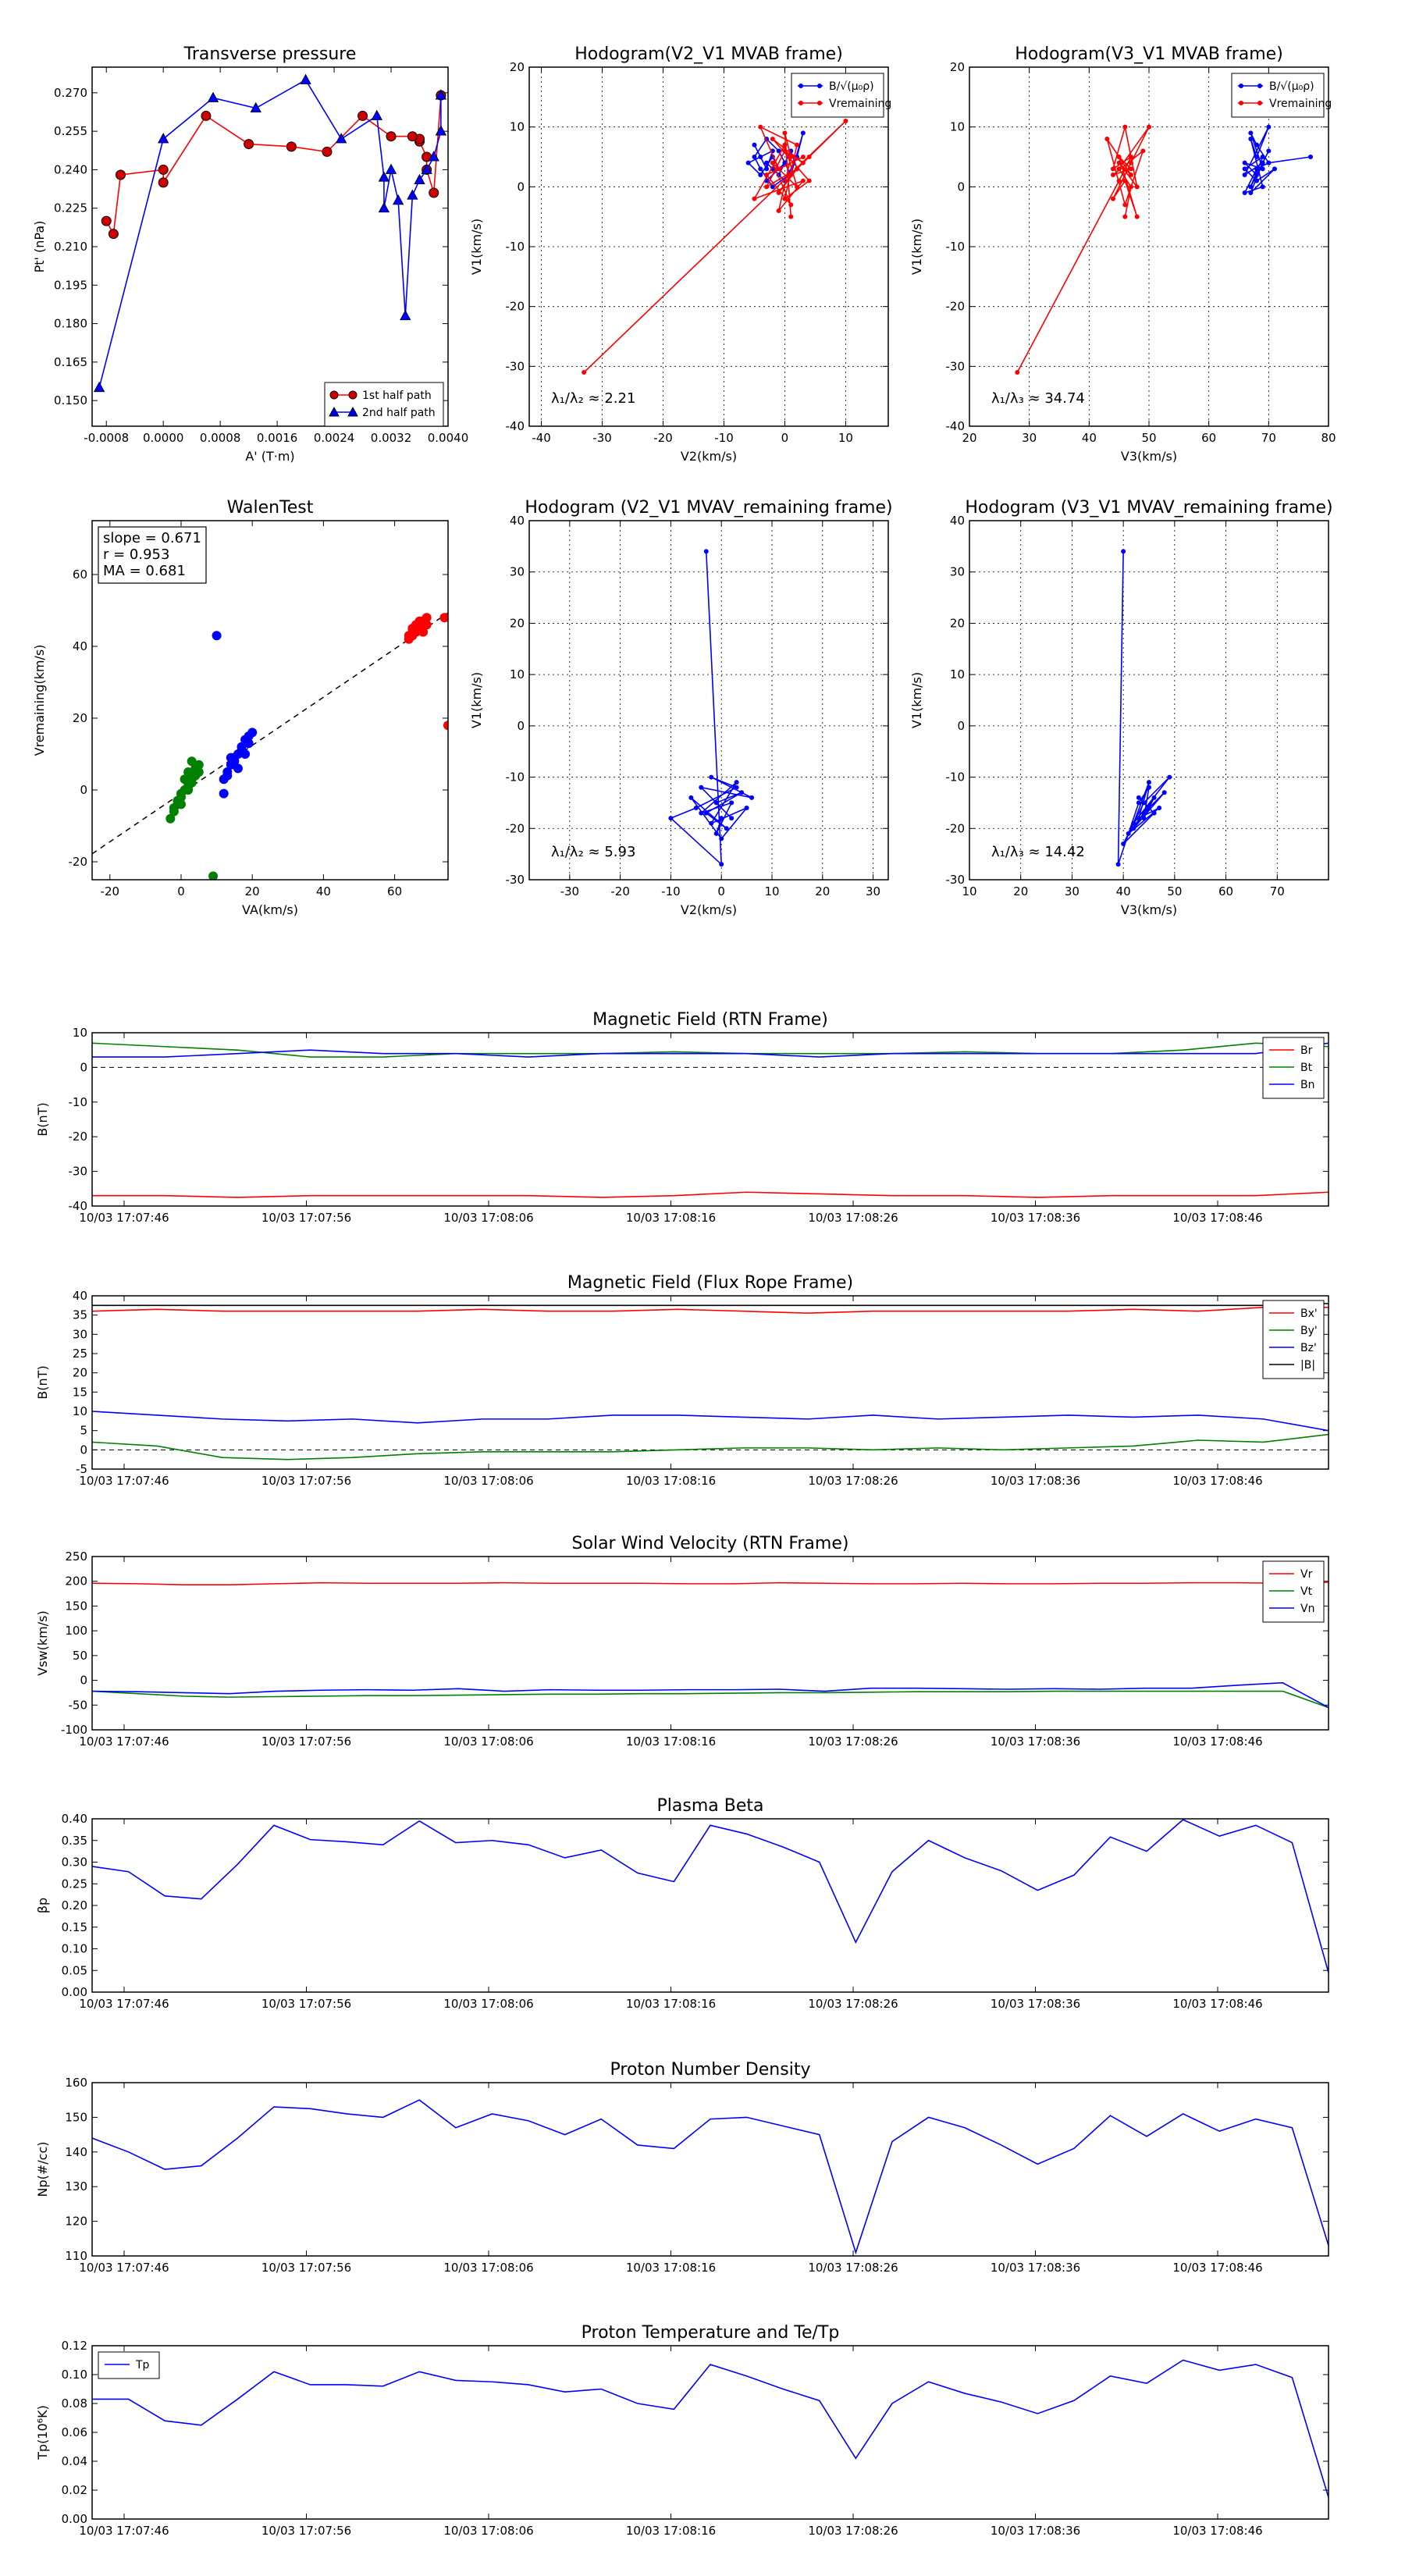 Image resolution: width=1405 pixels, height=2576 pixels. Describe the element at coordinates (711, 1311) in the screenshot. I see `bfield_fr-series-Bx` at that location.